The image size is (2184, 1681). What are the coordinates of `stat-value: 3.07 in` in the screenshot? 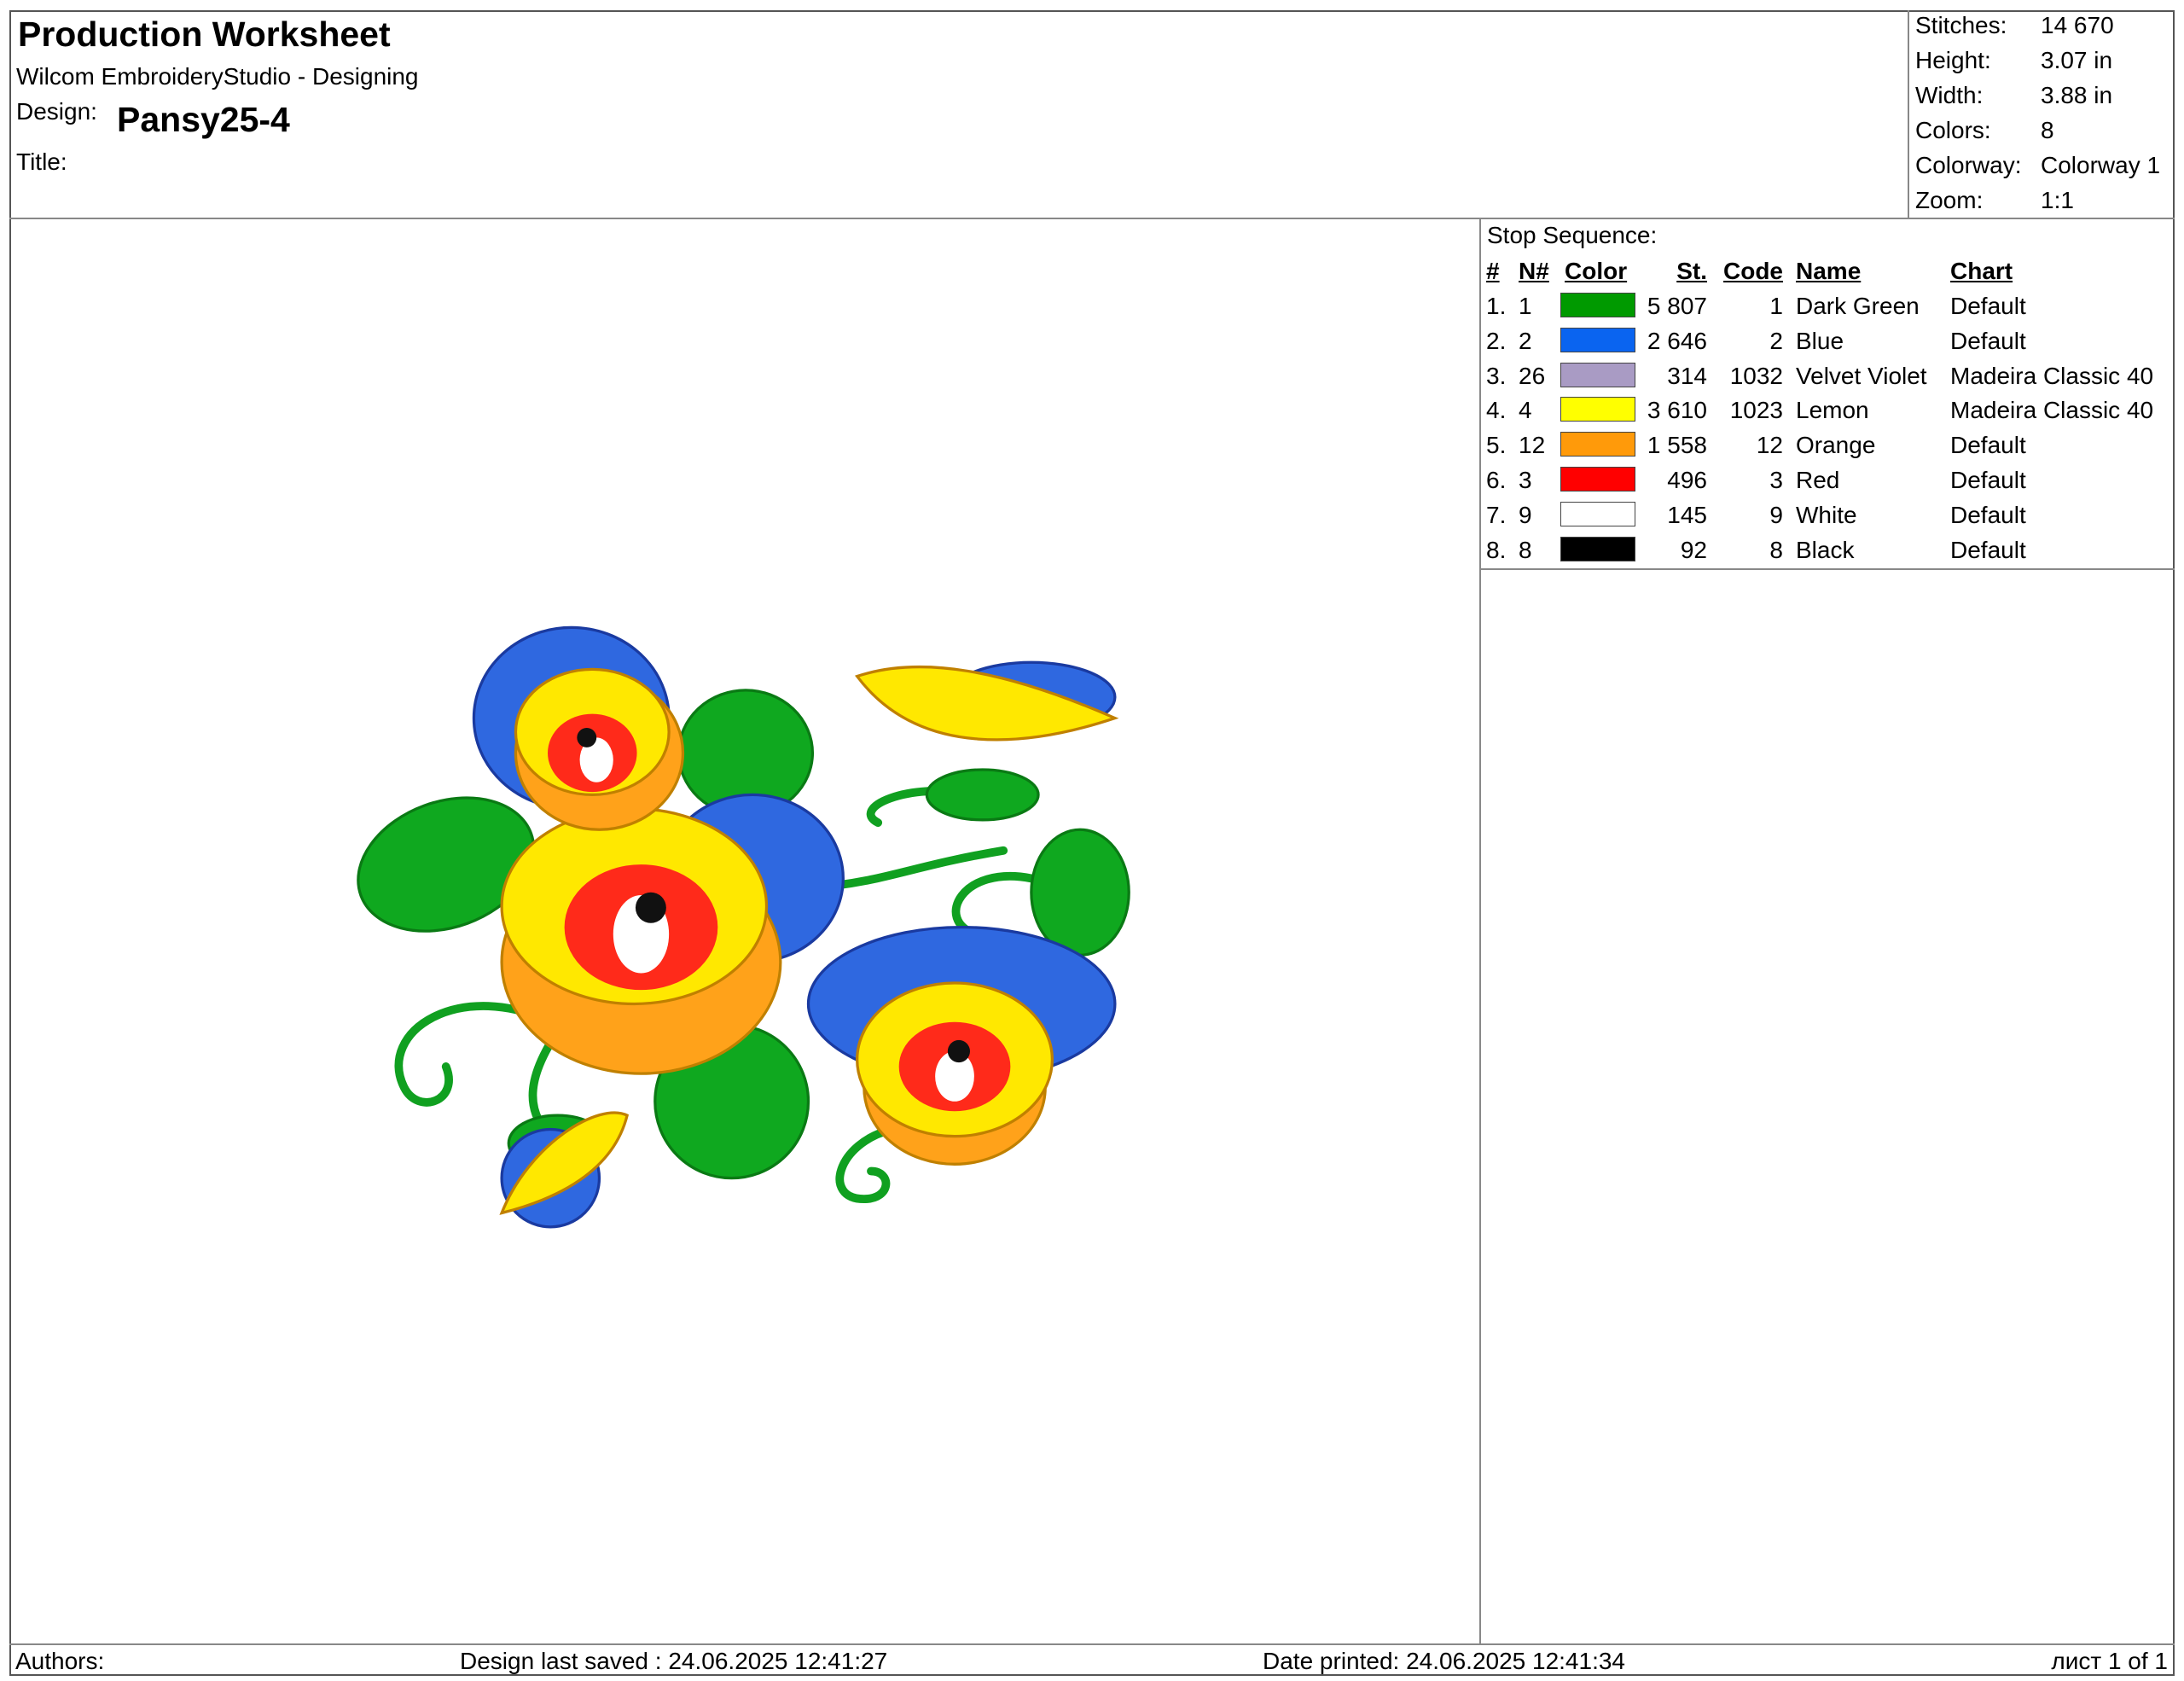 It's located at (2077, 60).